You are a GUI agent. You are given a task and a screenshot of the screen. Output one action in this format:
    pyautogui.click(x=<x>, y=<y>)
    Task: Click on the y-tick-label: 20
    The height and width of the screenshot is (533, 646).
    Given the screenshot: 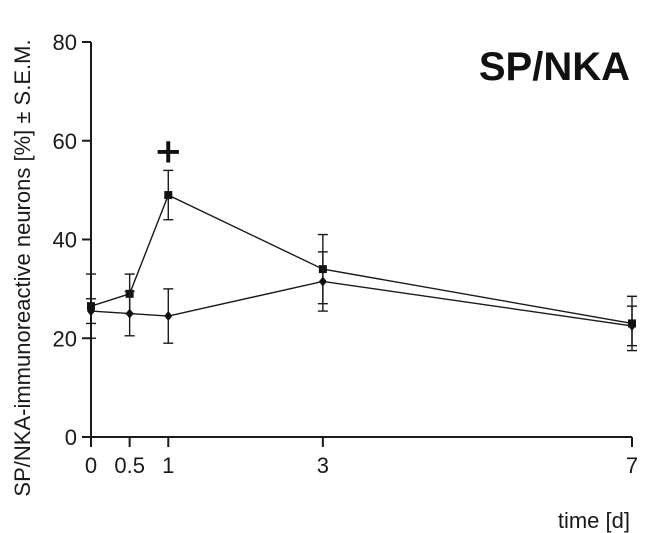 What is the action you would take?
    pyautogui.click(x=65, y=338)
    